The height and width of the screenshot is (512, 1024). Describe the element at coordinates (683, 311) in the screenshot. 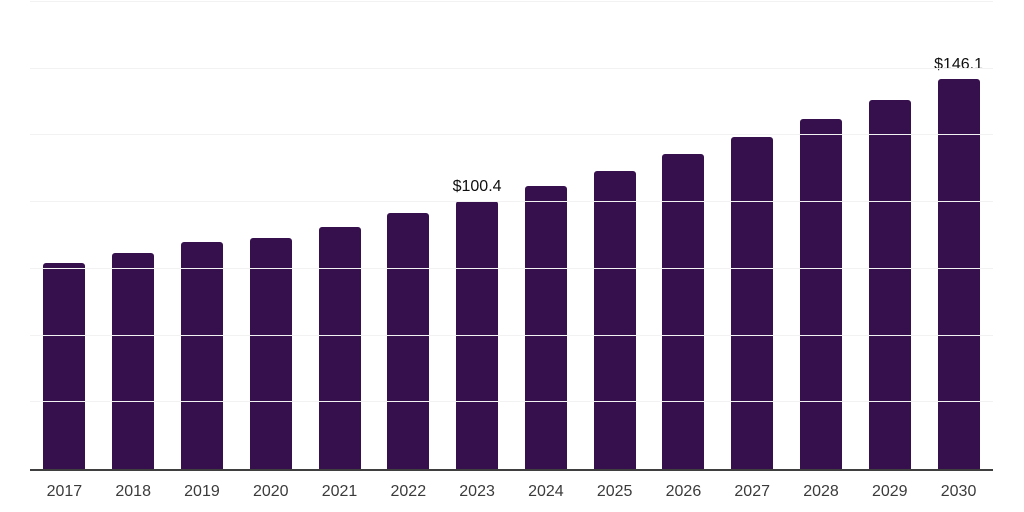

I see `bar-2026` at that location.